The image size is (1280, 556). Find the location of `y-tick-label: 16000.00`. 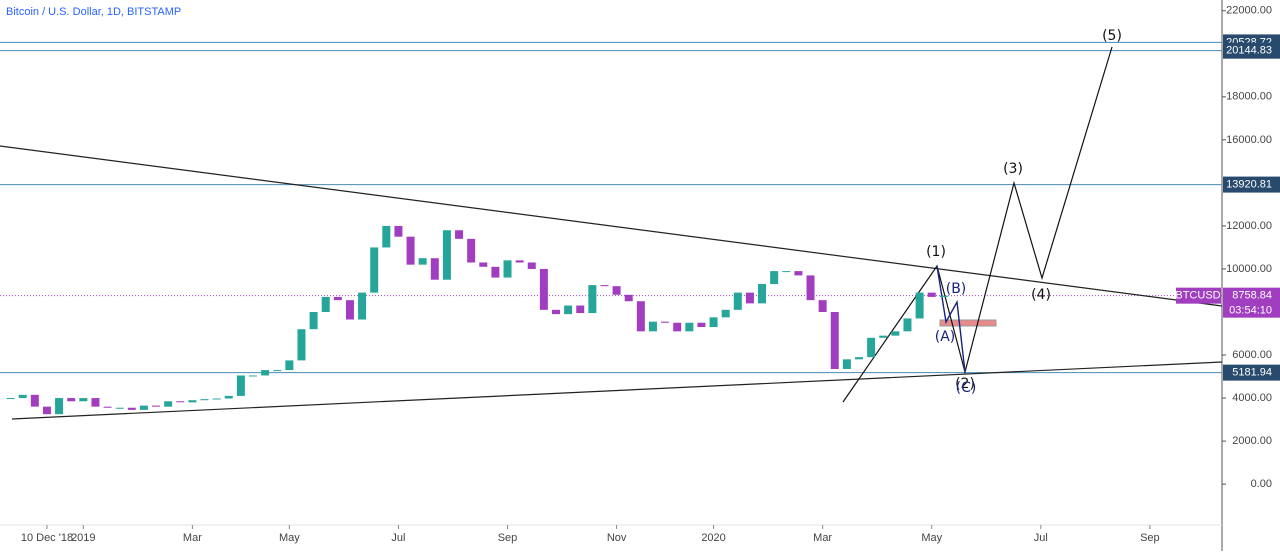

y-tick-label: 16000.00 is located at coordinates (1249, 140).